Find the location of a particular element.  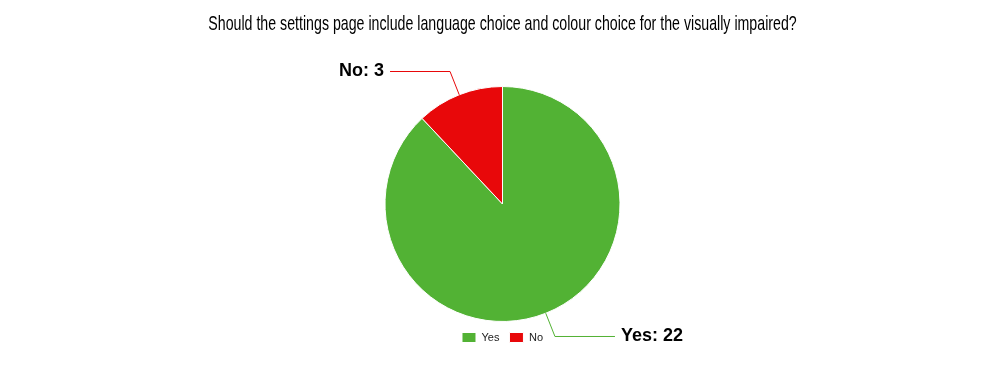

chart-title: Should the settings page include language choice and colour choice for the visually impaired? is located at coordinates (502, 23).